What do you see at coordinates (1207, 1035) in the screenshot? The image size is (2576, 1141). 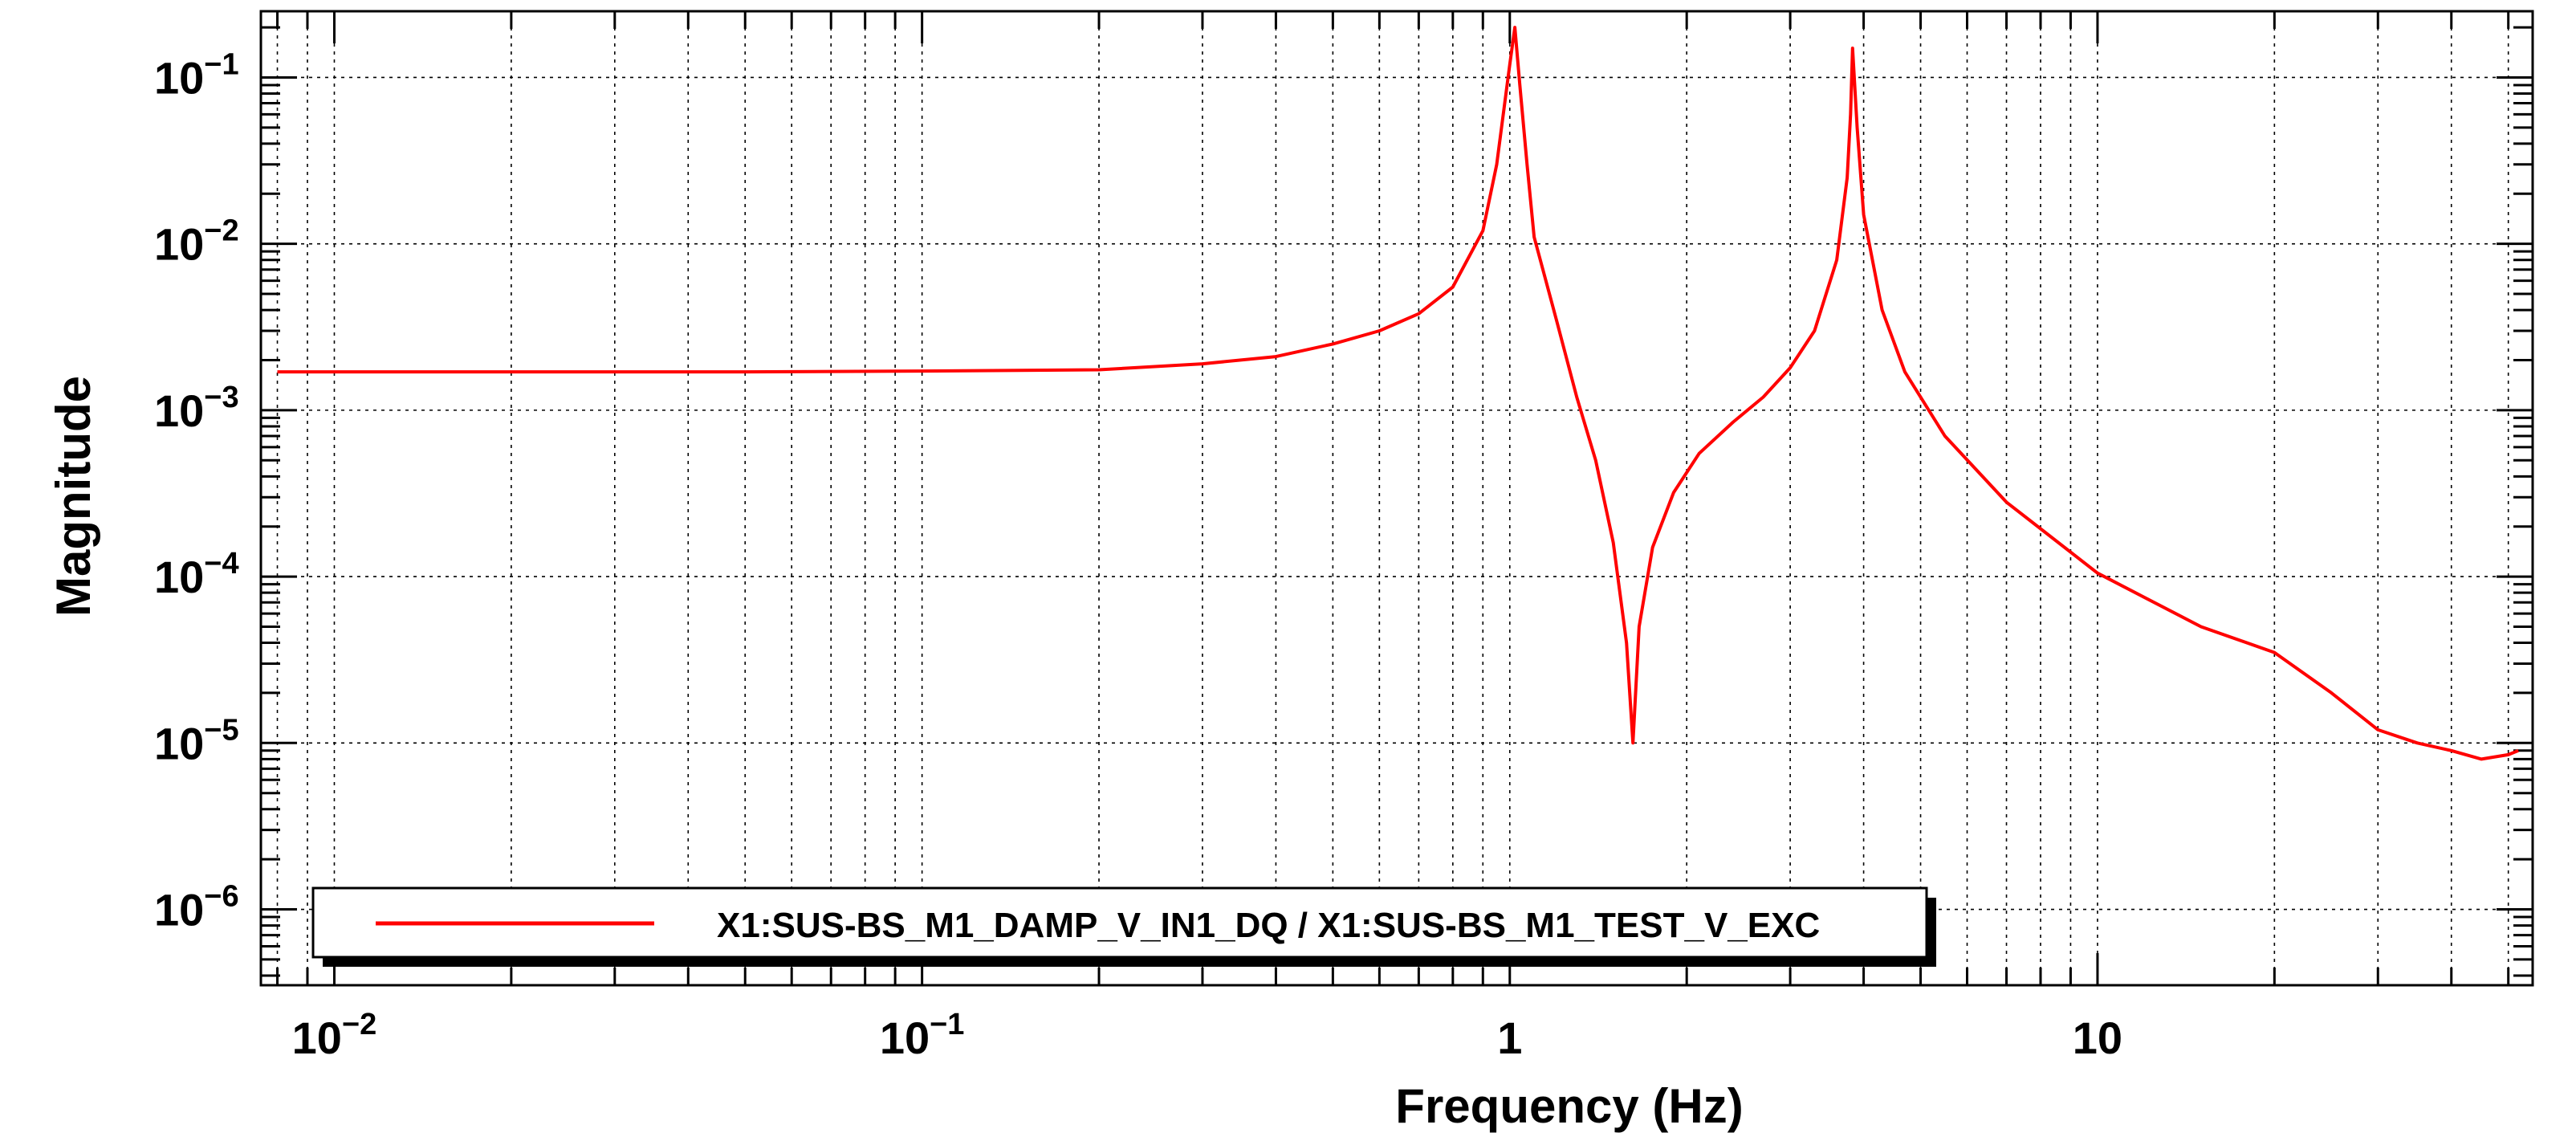 I see `x-tick-labels: 10⁻² 10⁻¹ 1 10` at bounding box center [1207, 1035].